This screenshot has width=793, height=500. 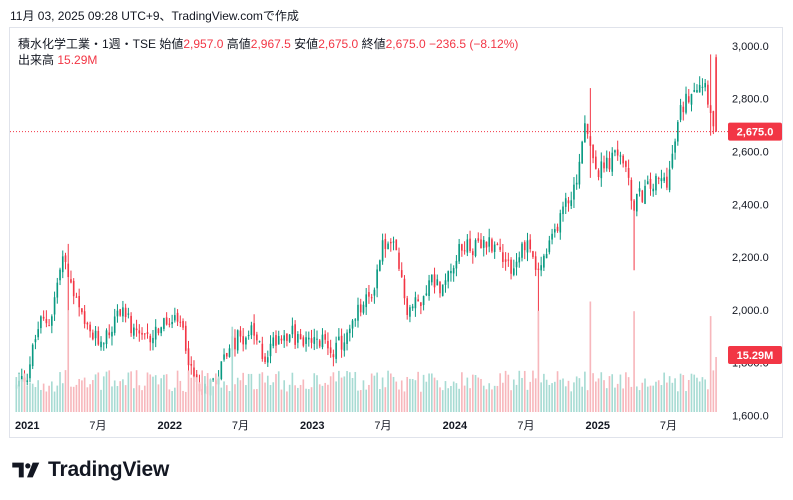 I want to click on legend-high-value: 2,967.5, so click(x=270, y=44).